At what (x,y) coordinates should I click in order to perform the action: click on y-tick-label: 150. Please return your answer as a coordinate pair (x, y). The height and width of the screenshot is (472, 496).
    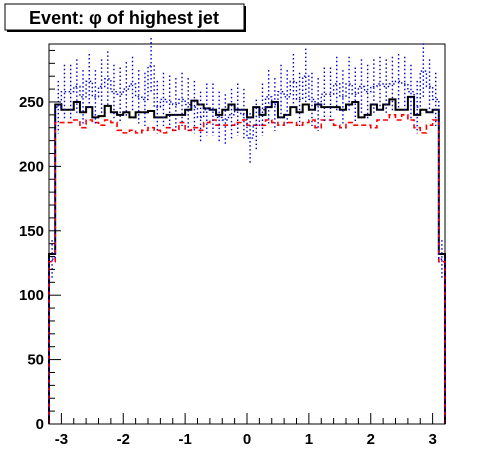
    Looking at the image, I should click on (31, 231).